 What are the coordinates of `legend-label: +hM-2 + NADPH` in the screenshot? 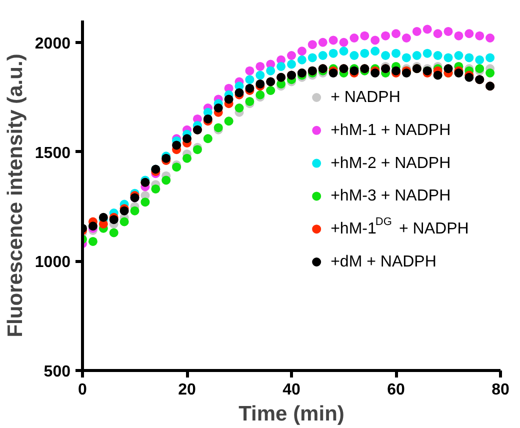 It's located at (390, 163).